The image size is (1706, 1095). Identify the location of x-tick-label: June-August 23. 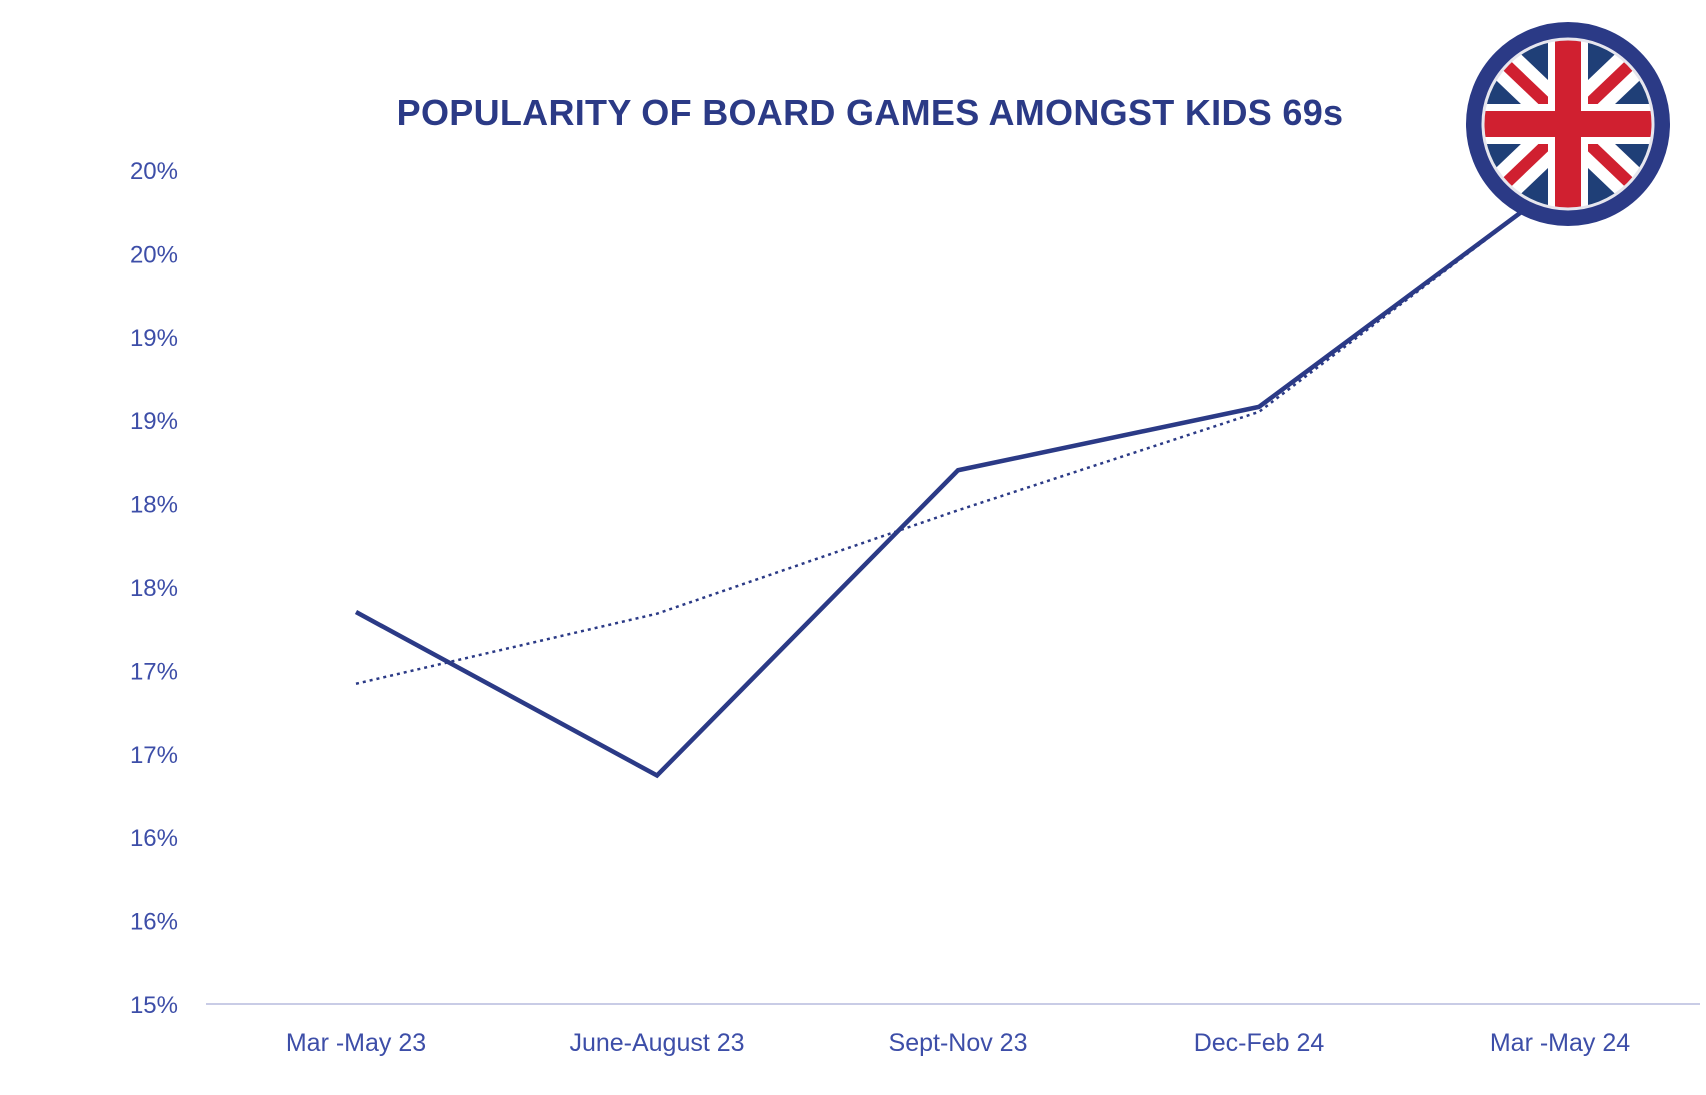
(656, 1043).